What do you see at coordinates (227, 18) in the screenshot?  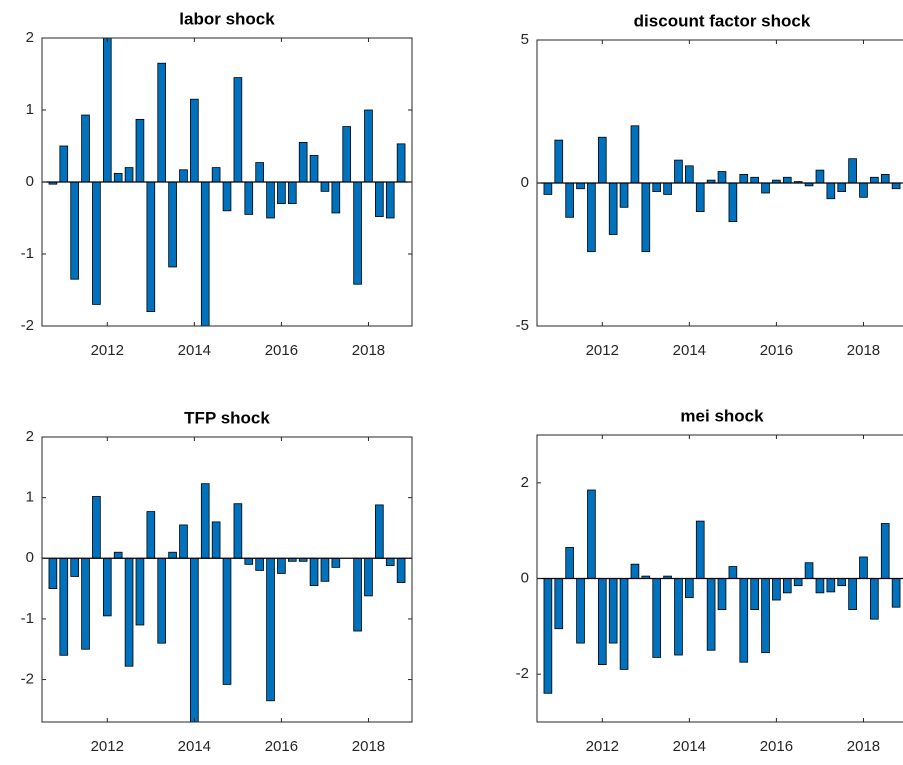 I see `subplot-title: labor shock` at bounding box center [227, 18].